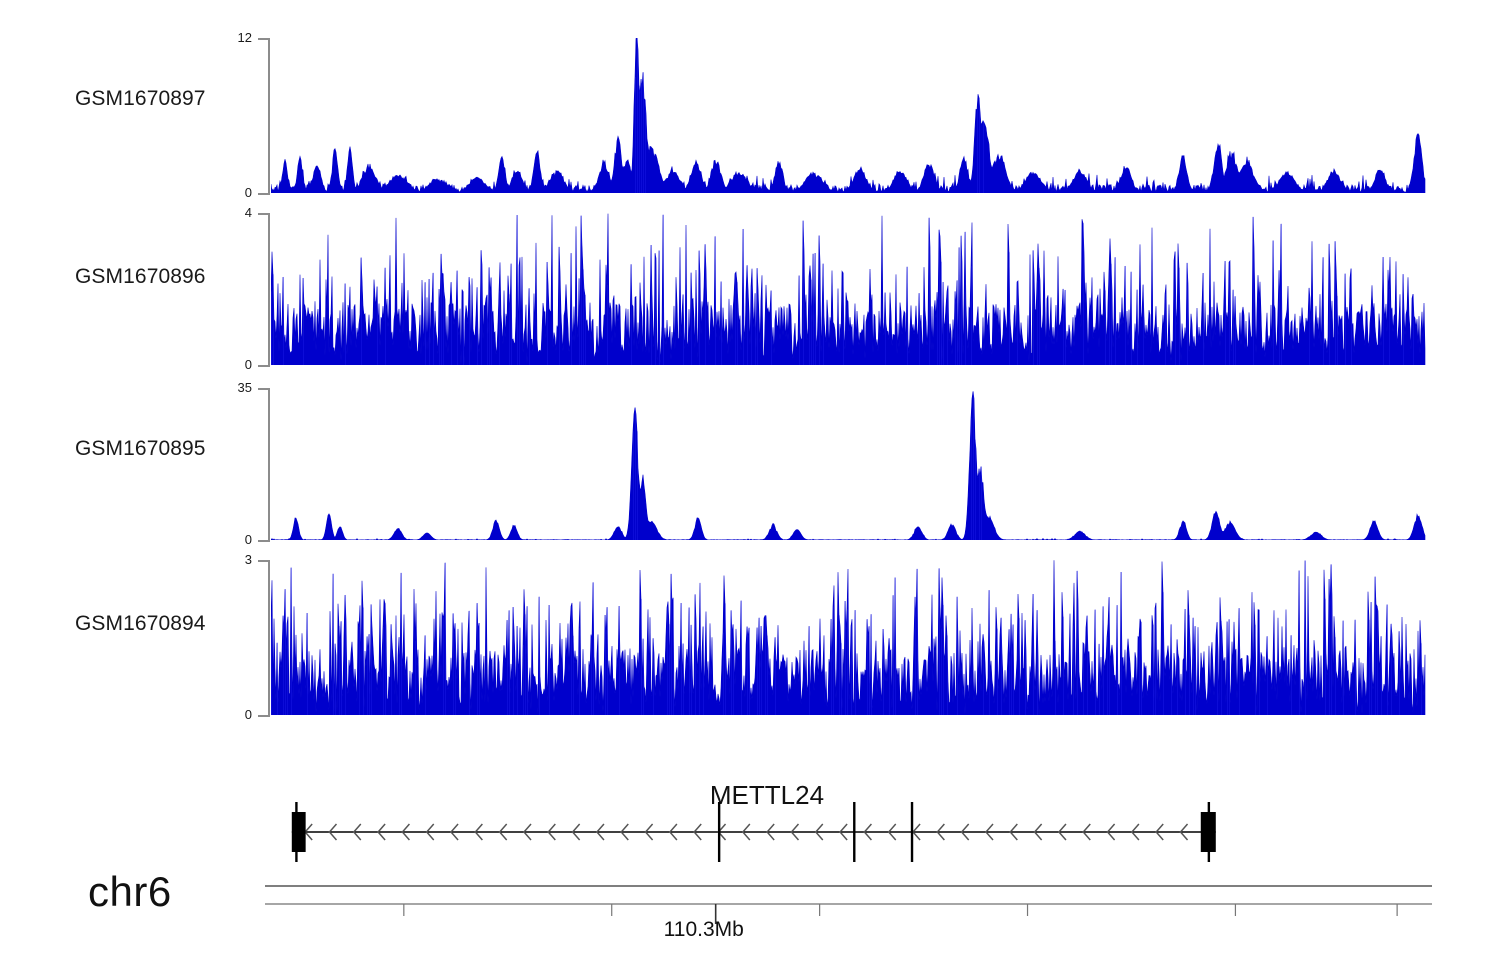  Describe the element at coordinates (140, 98) in the screenshot. I see `track-label-GSM1670897: GSM1670897` at that location.